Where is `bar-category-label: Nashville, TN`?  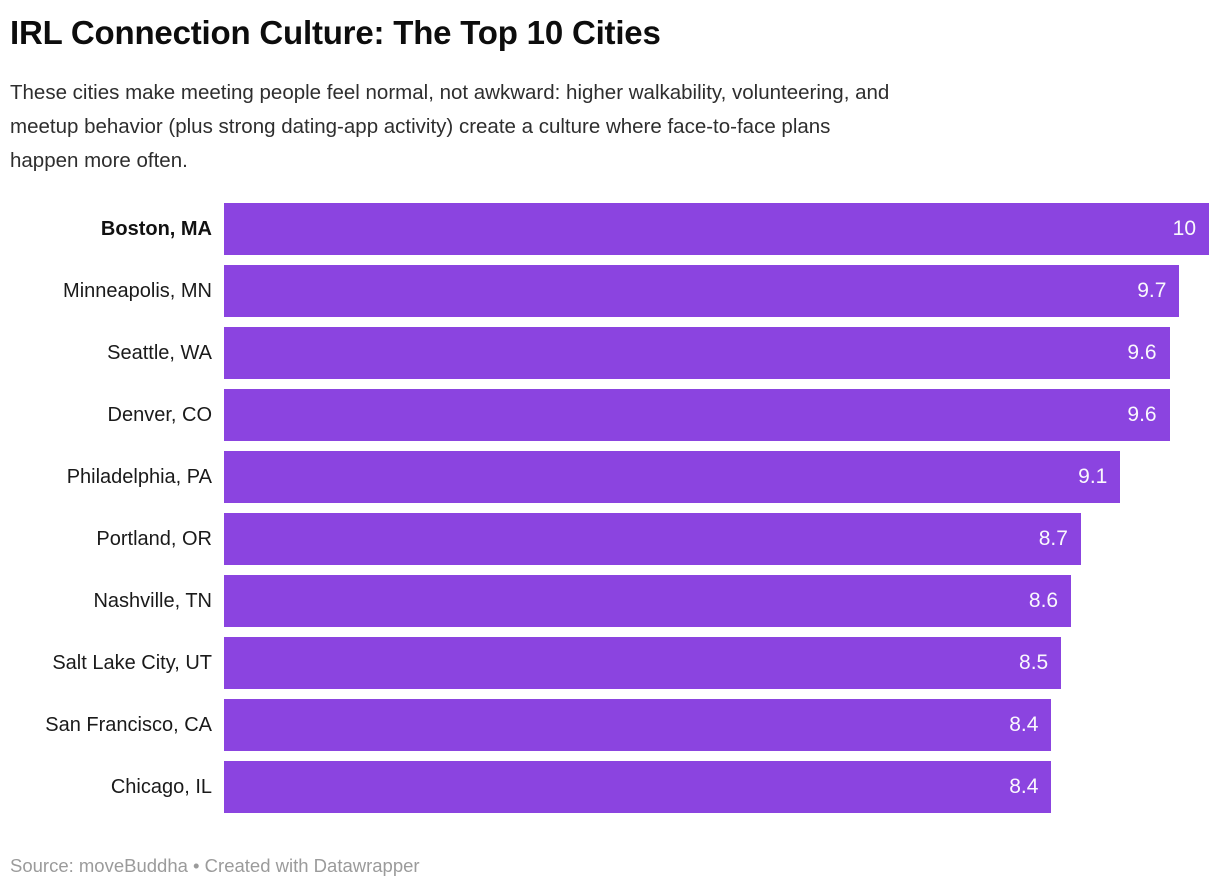 bar-category-label: Nashville, TN is located at coordinates (152, 601).